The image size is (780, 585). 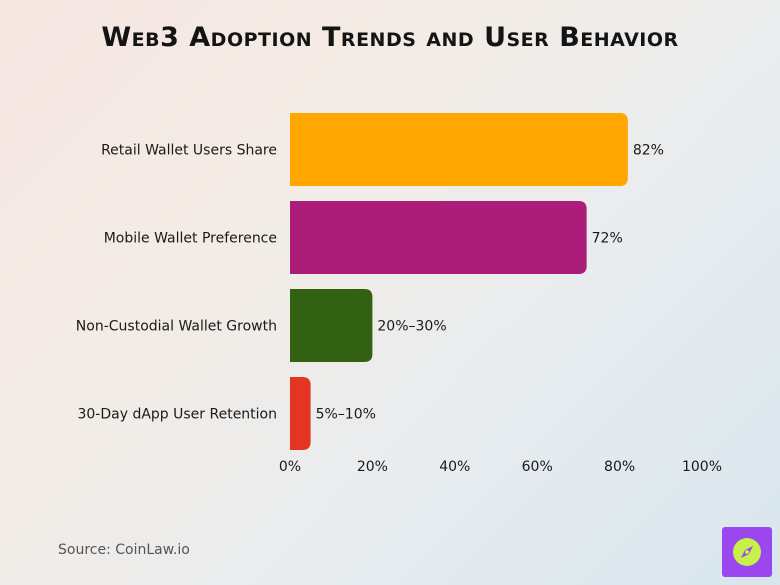 I want to click on value-label: 72%, so click(x=607, y=239).